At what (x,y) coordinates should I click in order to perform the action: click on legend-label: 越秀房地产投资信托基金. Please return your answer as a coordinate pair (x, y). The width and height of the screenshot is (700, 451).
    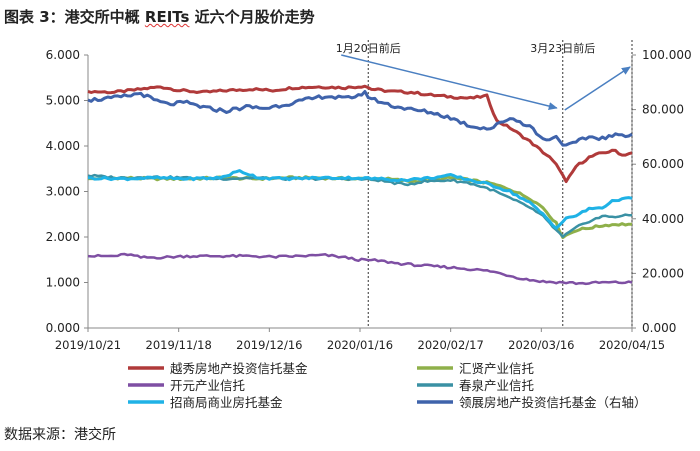
    Looking at the image, I should click on (239, 368).